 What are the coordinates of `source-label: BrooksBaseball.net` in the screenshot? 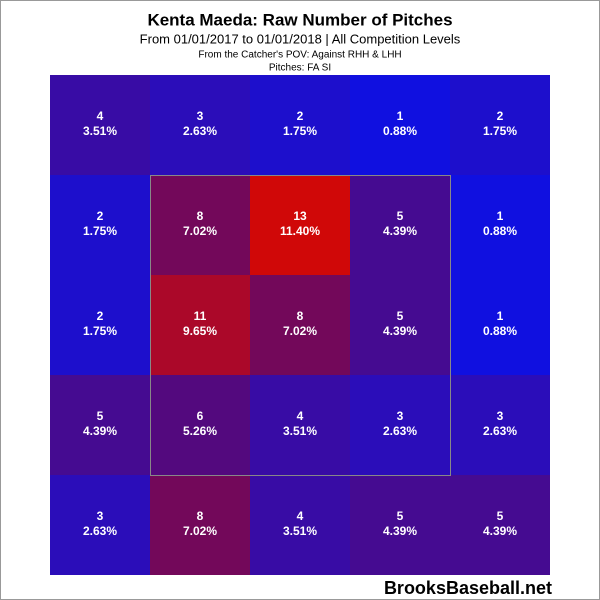 It's located at (468, 588).